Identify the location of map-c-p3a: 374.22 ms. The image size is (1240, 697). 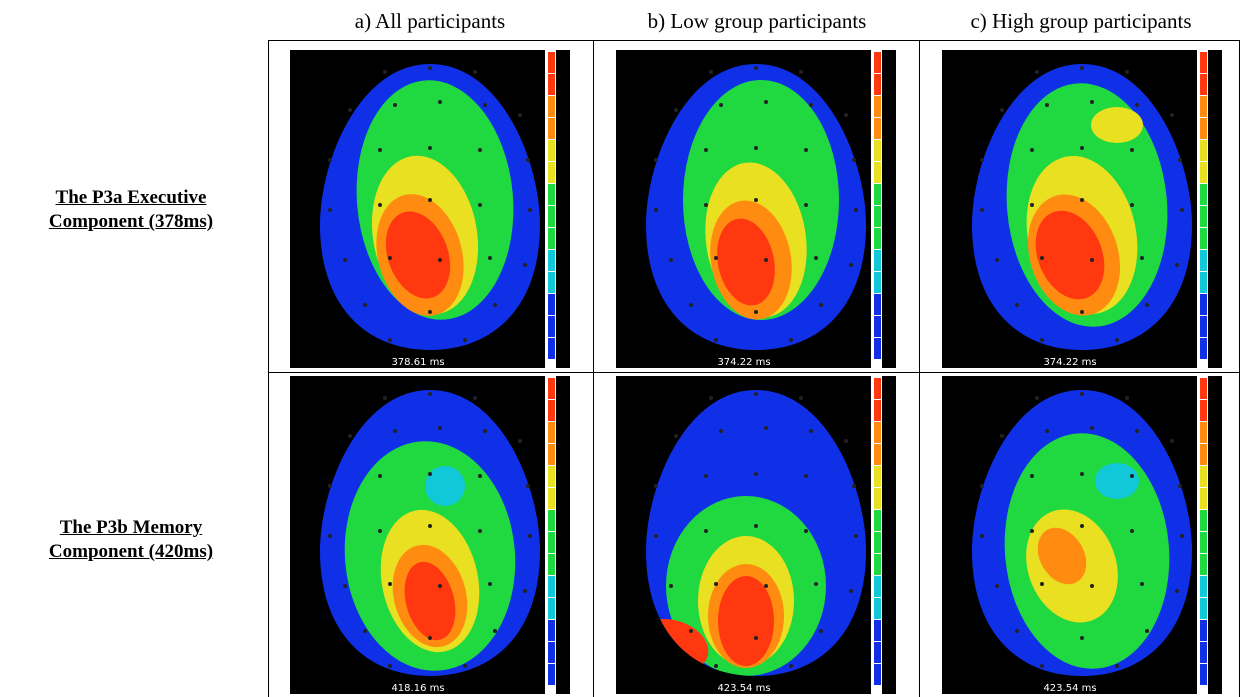
(1082, 209).